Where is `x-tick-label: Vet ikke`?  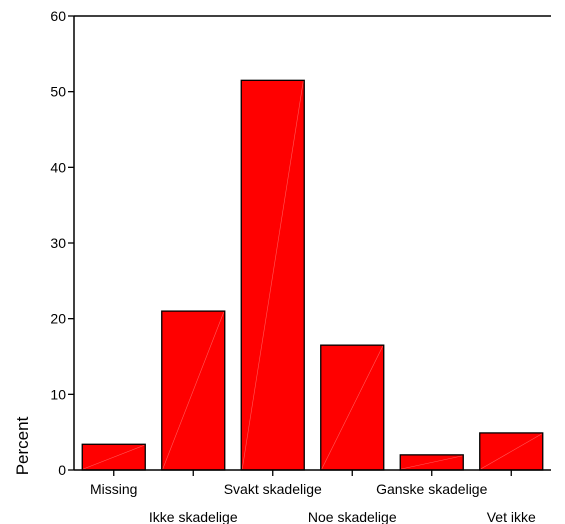
x-tick-label: Vet ikke is located at coordinates (511, 516).